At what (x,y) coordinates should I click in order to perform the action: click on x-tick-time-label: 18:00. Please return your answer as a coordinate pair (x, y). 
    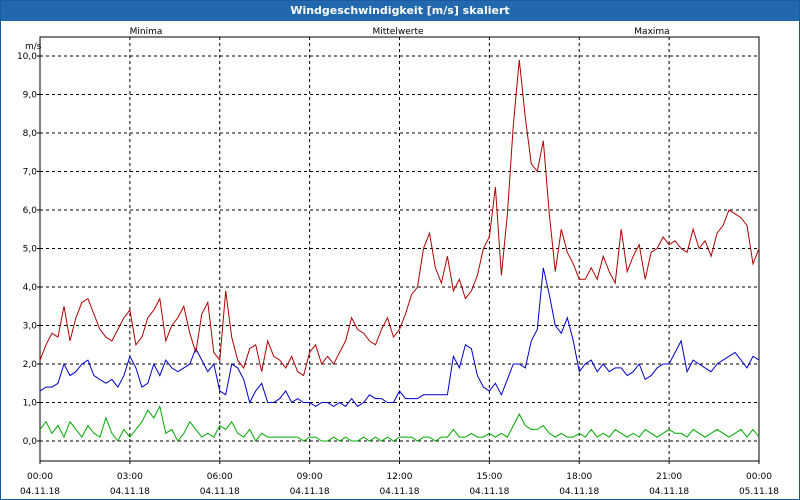
    Looking at the image, I should click on (579, 477).